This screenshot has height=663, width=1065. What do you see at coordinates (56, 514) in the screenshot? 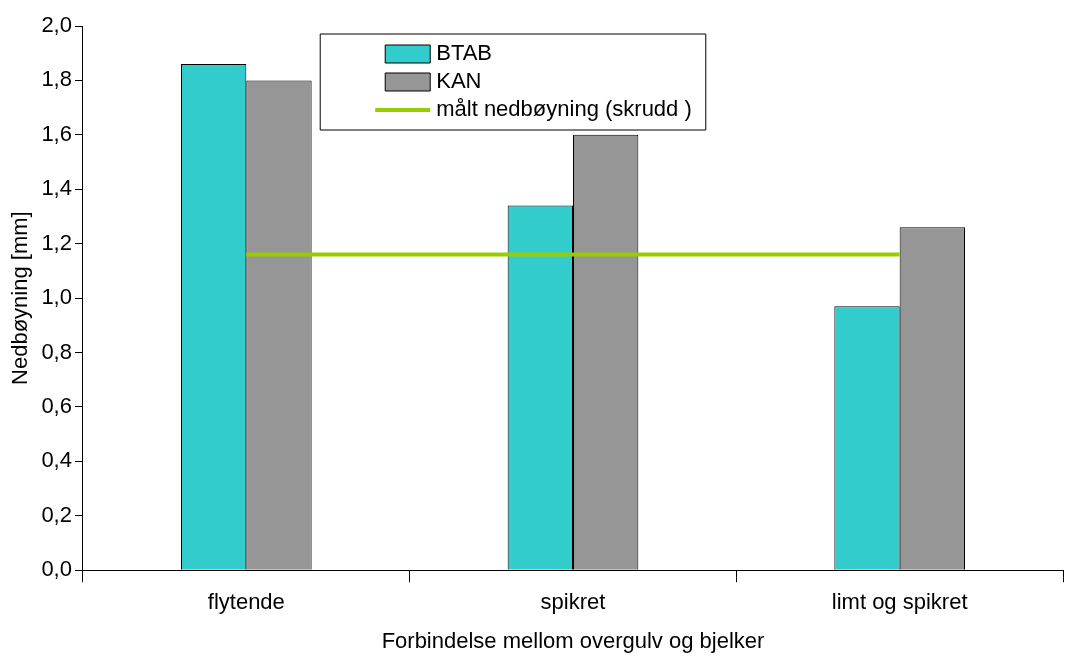
I see `y-tick-label: 0,2` at bounding box center [56, 514].